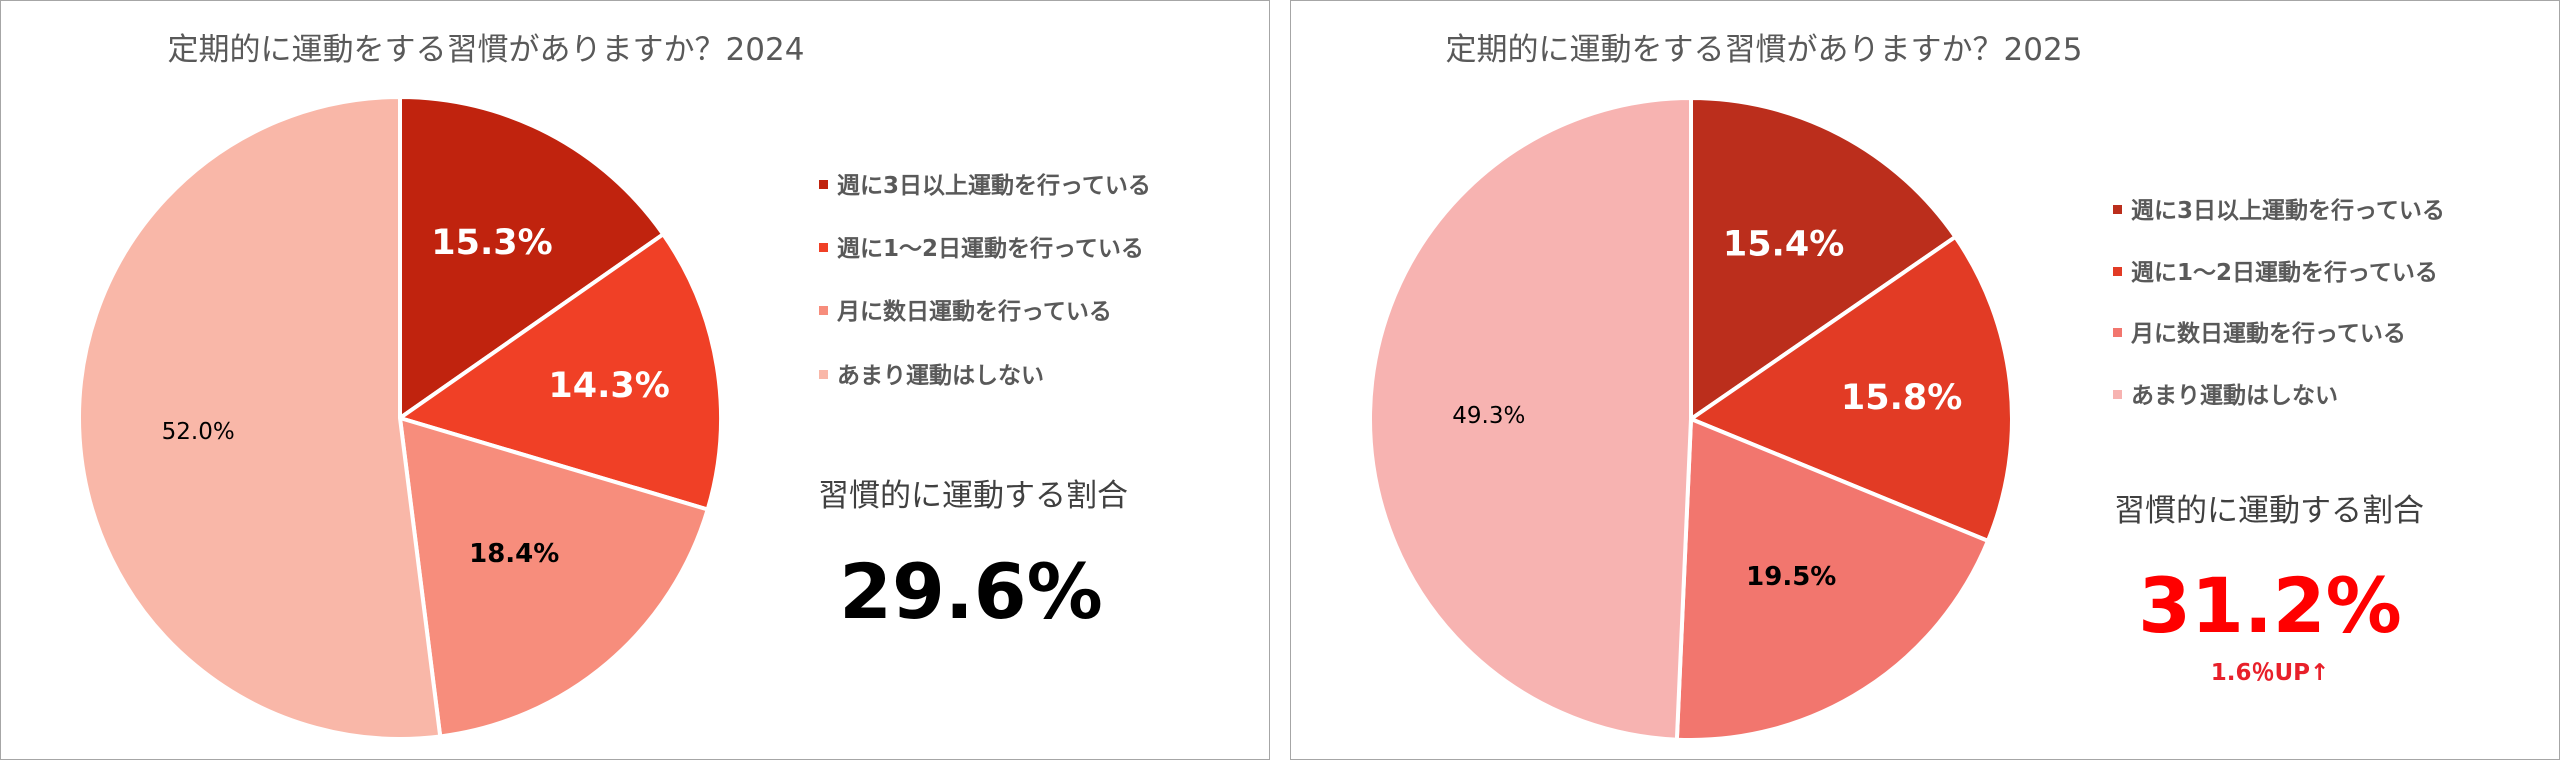 The width and height of the screenshot is (2560, 762). I want to click on pie-slice-label-3: 49.3%, so click(1488, 416).